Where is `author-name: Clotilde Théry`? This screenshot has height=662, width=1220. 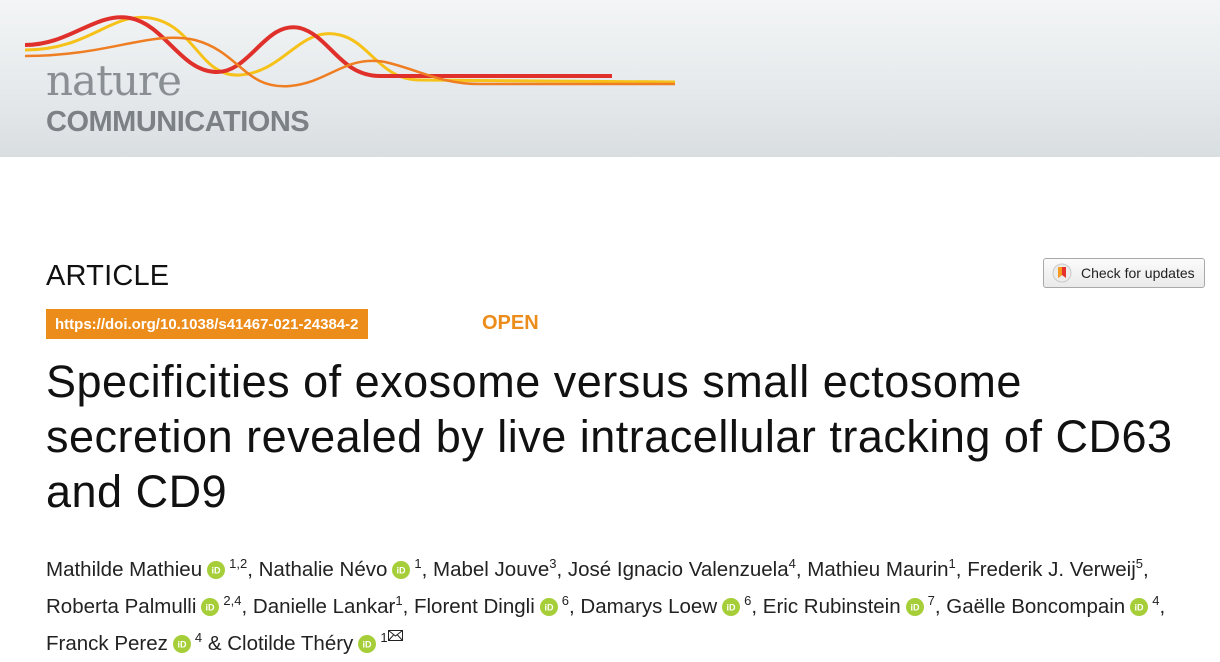
author-name: Clotilde Théry is located at coordinates (290, 643).